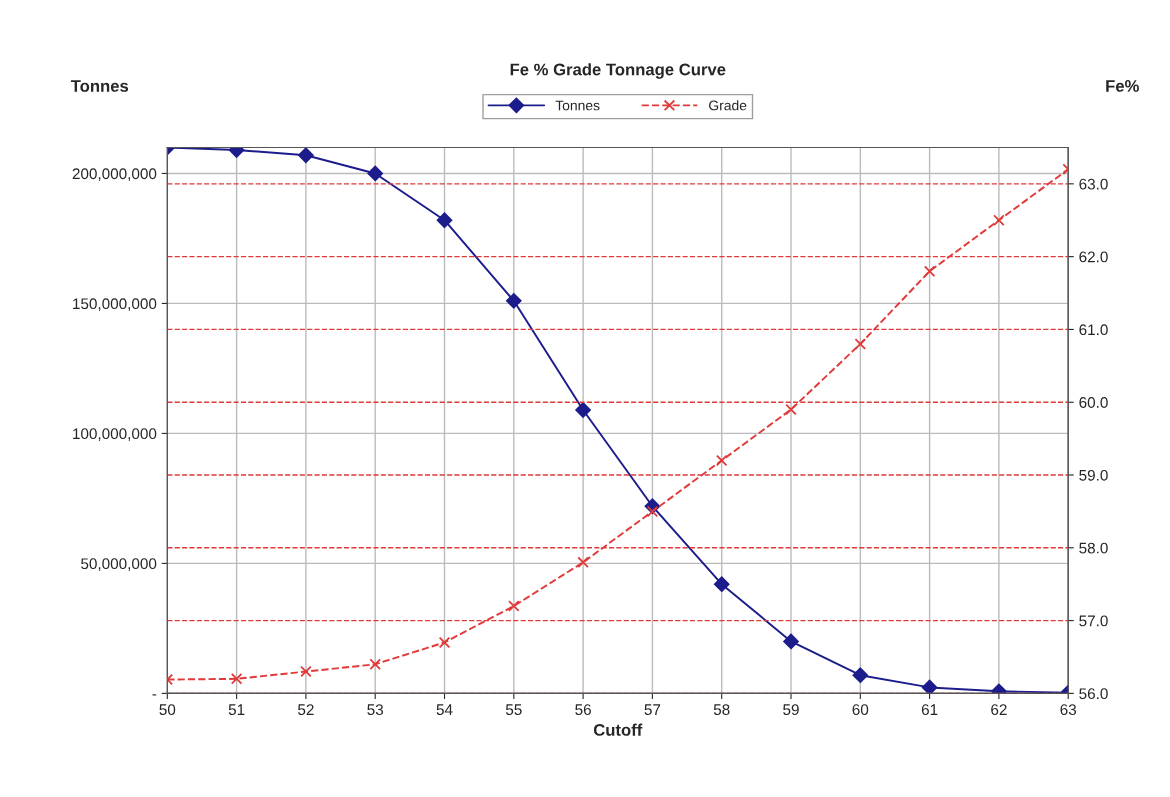 The height and width of the screenshot is (797, 1170). Describe the element at coordinates (652, 710) in the screenshot. I see `x-tick-label: 57` at that location.